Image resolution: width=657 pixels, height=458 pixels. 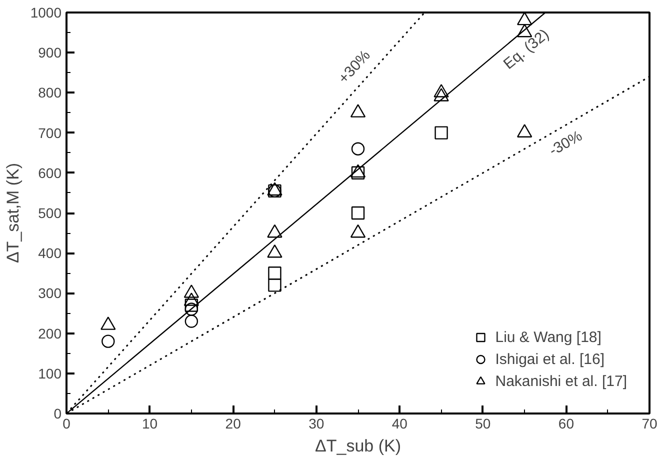 I want to click on x-tick-label: 40, so click(x=400, y=424).